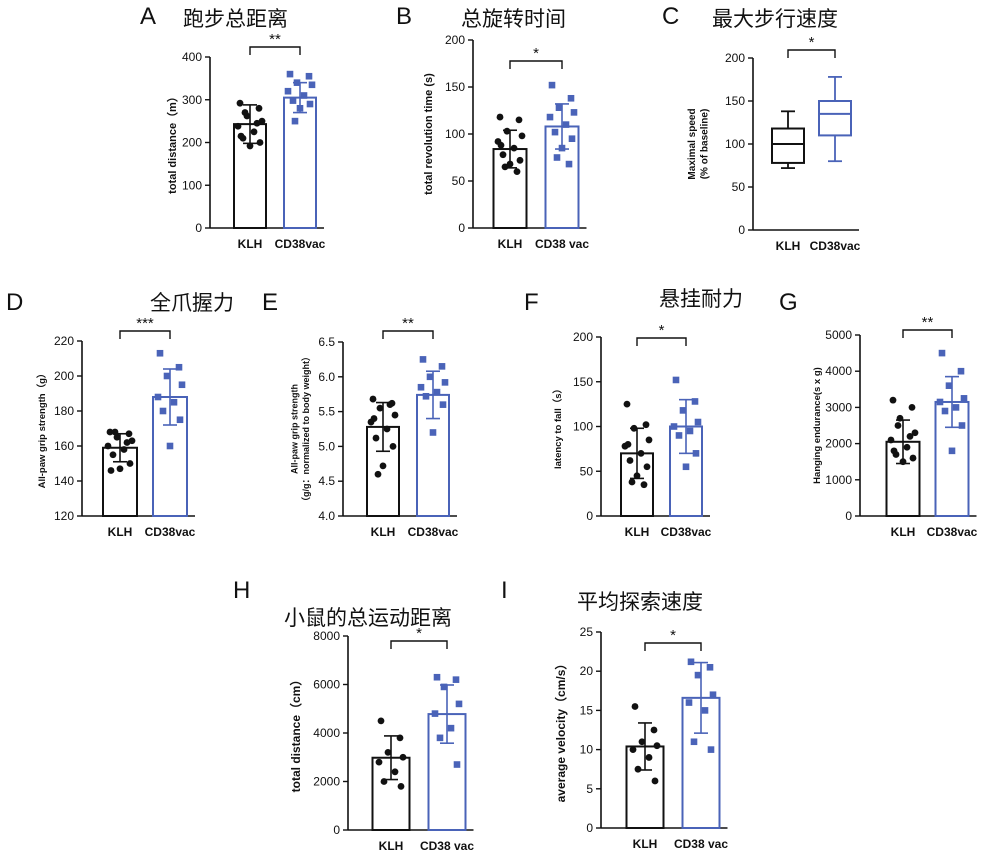 The height and width of the screenshot is (855, 1001). Describe the element at coordinates (326, 412) in the screenshot. I see `y-tick-label: 5.5` at that location.